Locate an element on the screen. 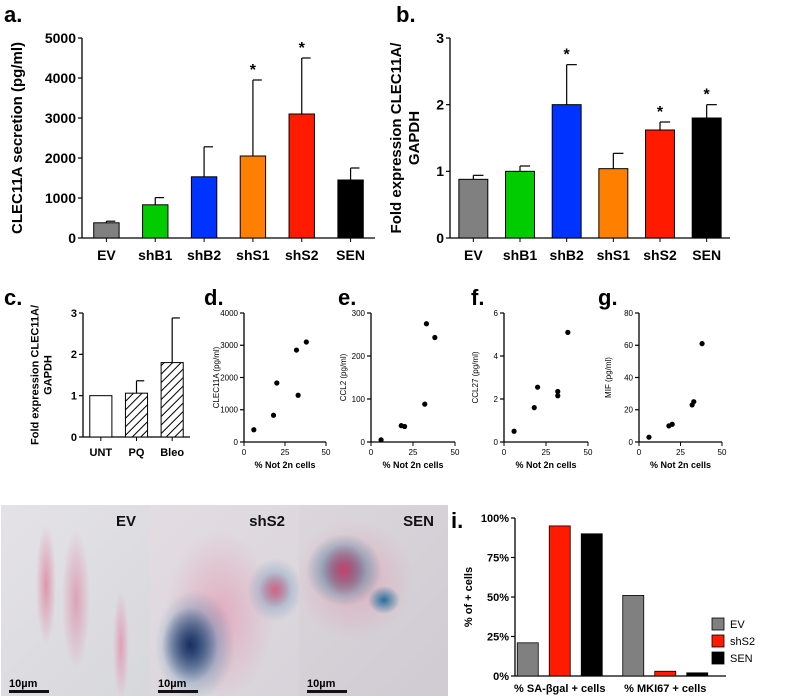  y-tick-label: 100% is located at coordinates (495, 519).